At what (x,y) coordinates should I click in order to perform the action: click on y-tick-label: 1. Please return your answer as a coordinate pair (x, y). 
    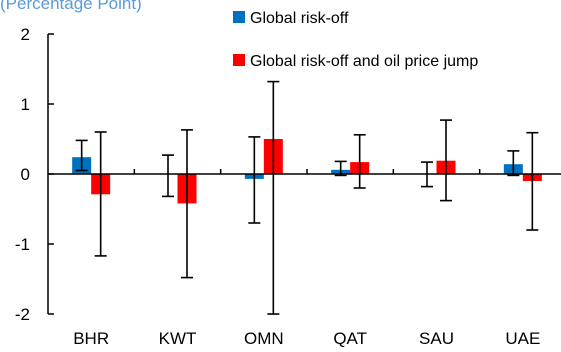
    Looking at the image, I should click on (25, 104).